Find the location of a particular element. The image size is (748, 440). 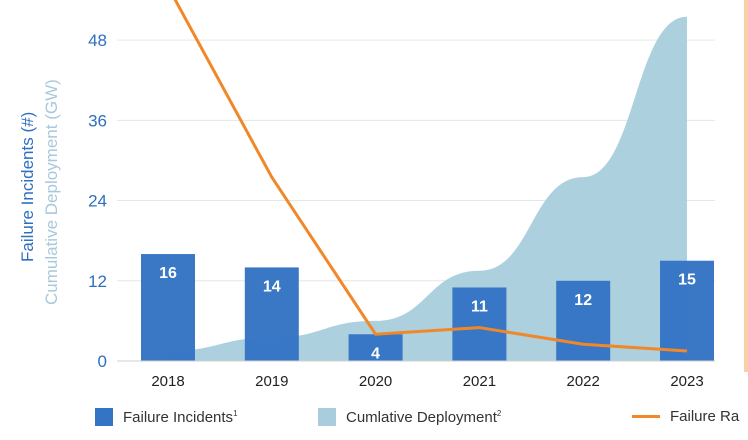

legend-item-failure-incidents: Failure Incidents1 is located at coordinates (166, 417).